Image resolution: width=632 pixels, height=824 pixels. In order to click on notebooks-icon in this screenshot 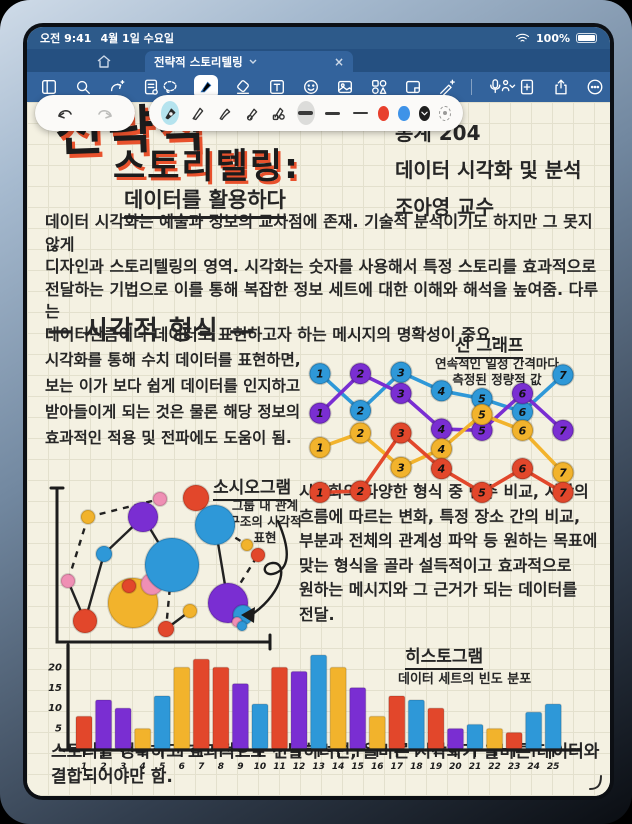, I will do `click(48, 87)`.